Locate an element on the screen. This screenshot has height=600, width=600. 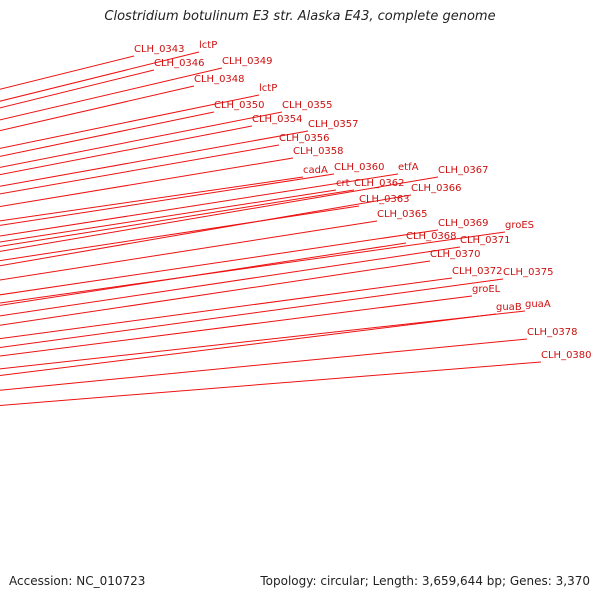
gene-label: CLH_0375 is located at coordinates (528, 272).